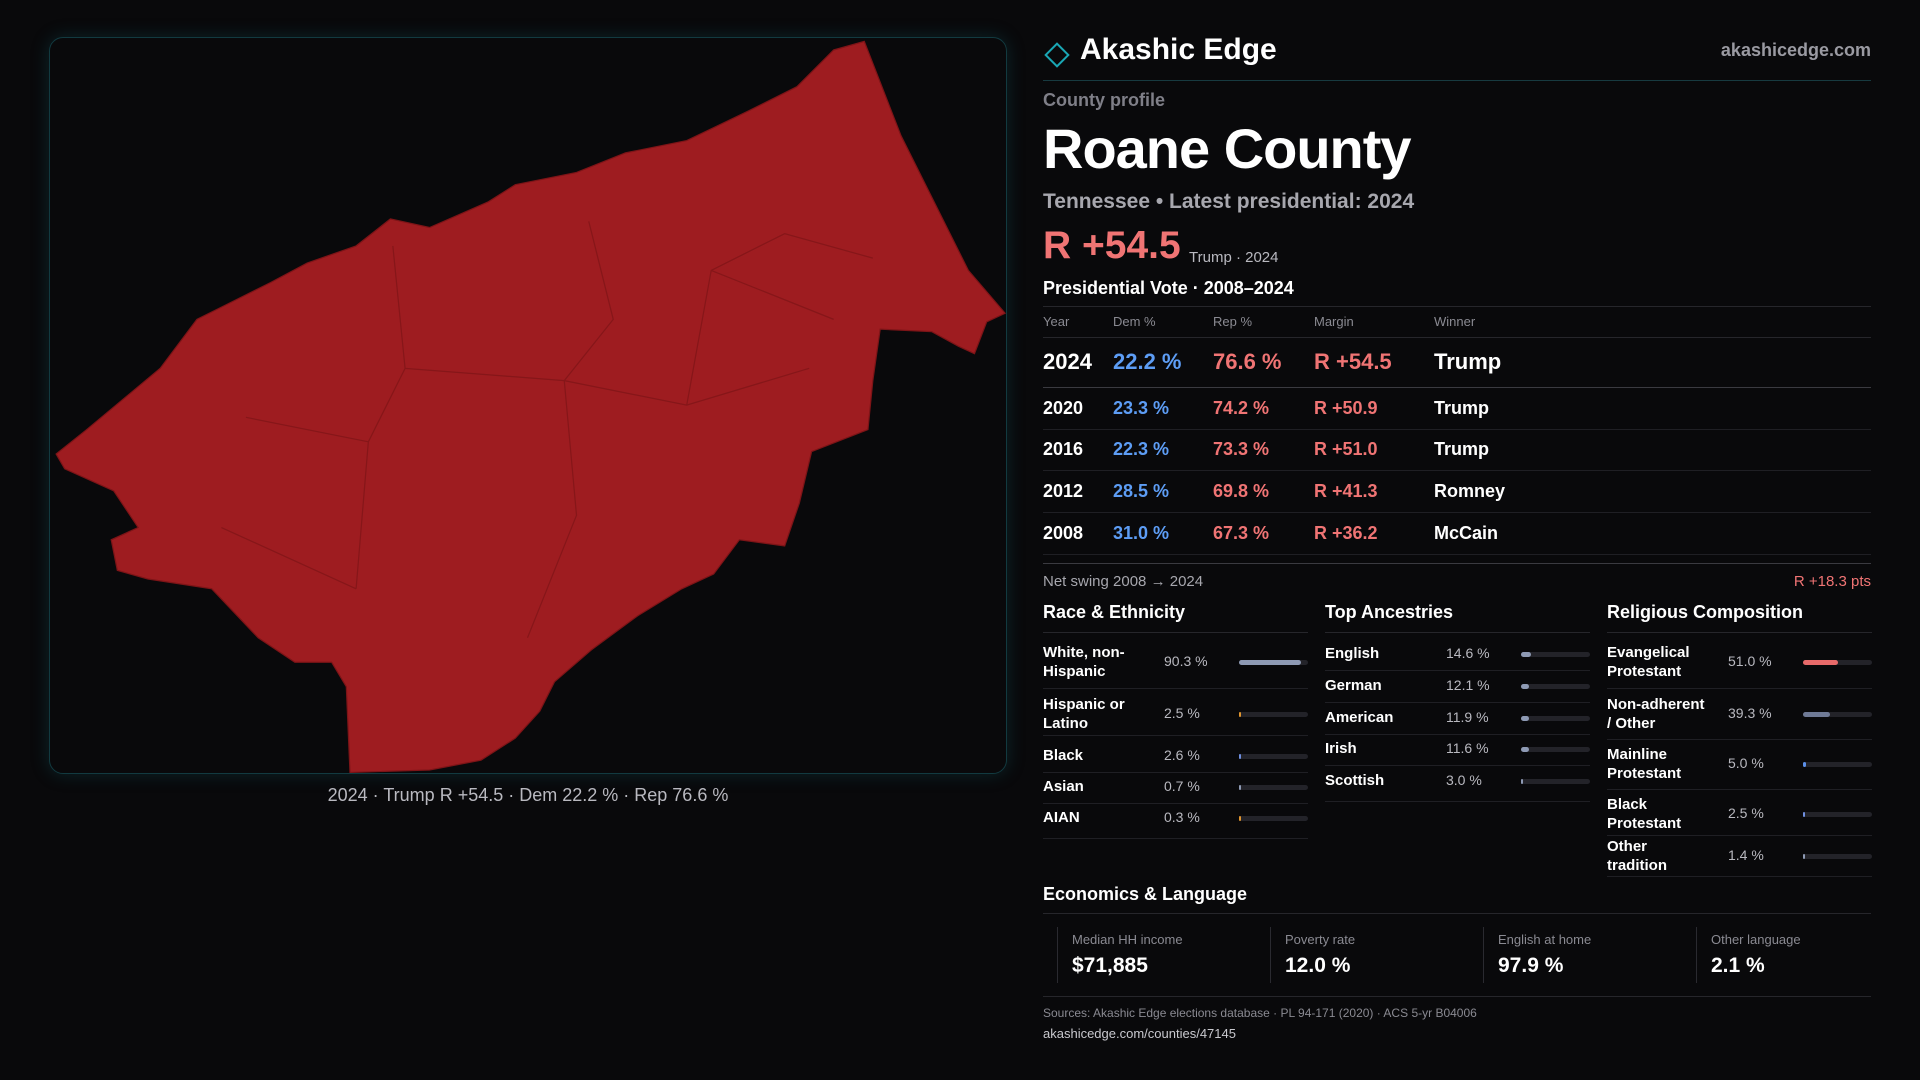 The height and width of the screenshot is (1080, 1920). Describe the element at coordinates (1455, 321) in the screenshot. I see `column-header: Winner` at that location.